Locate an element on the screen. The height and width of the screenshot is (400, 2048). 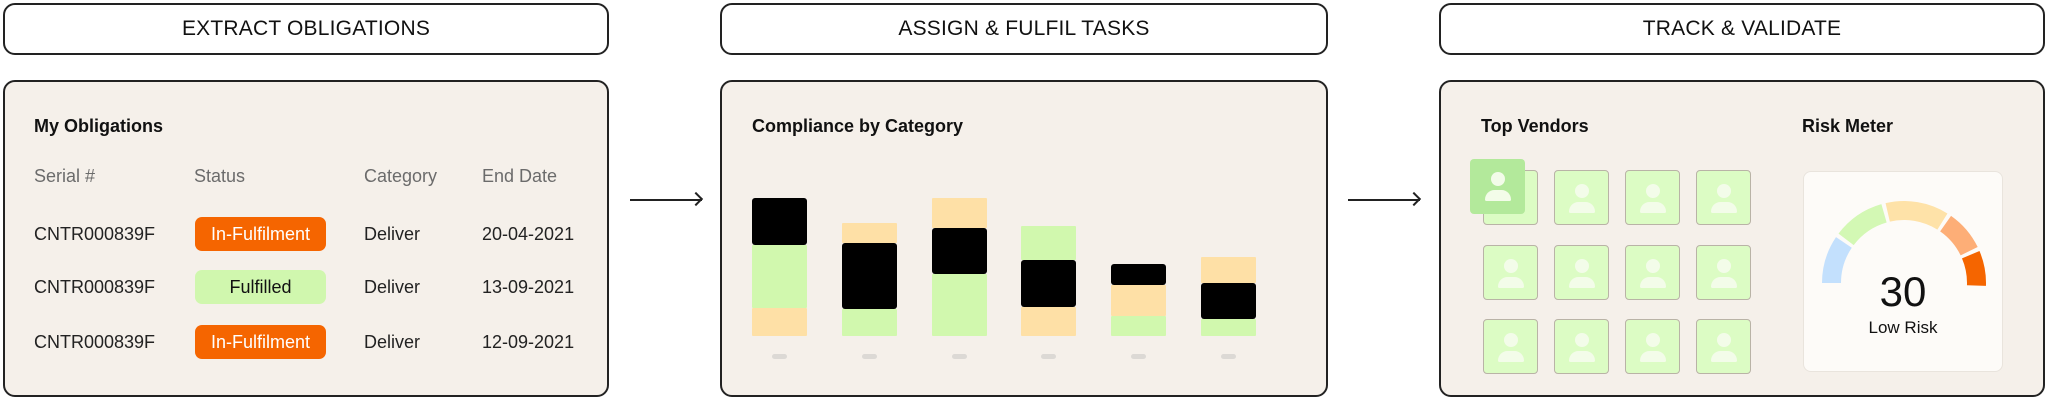
risk-value: 30 is located at coordinates (1903, 291).